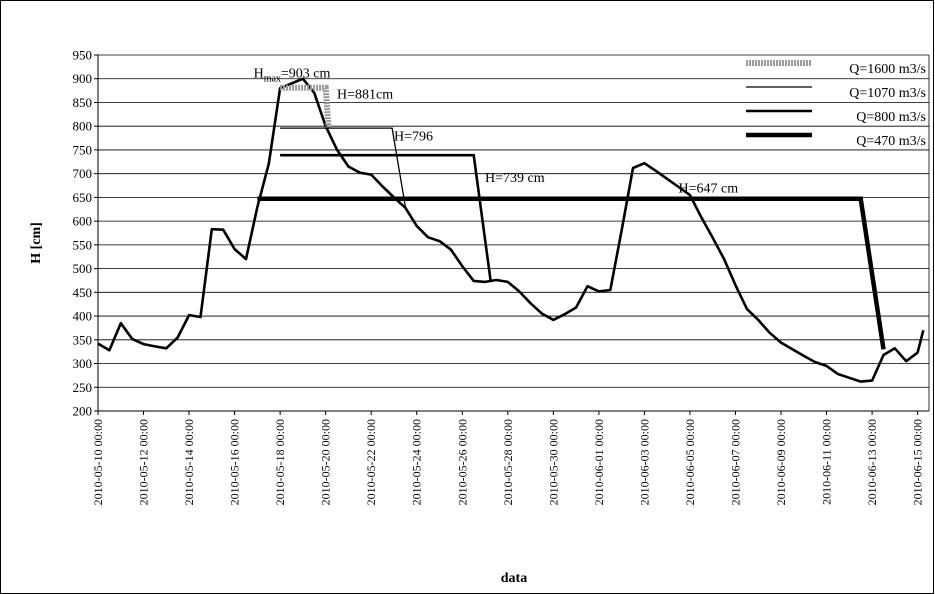 Image resolution: width=935 pixels, height=594 pixels. What do you see at coordinates (144, 462) in the screenshot?
I see `x-tick-label: 2010-05-12 00:00` at bounding box center [144, 462].